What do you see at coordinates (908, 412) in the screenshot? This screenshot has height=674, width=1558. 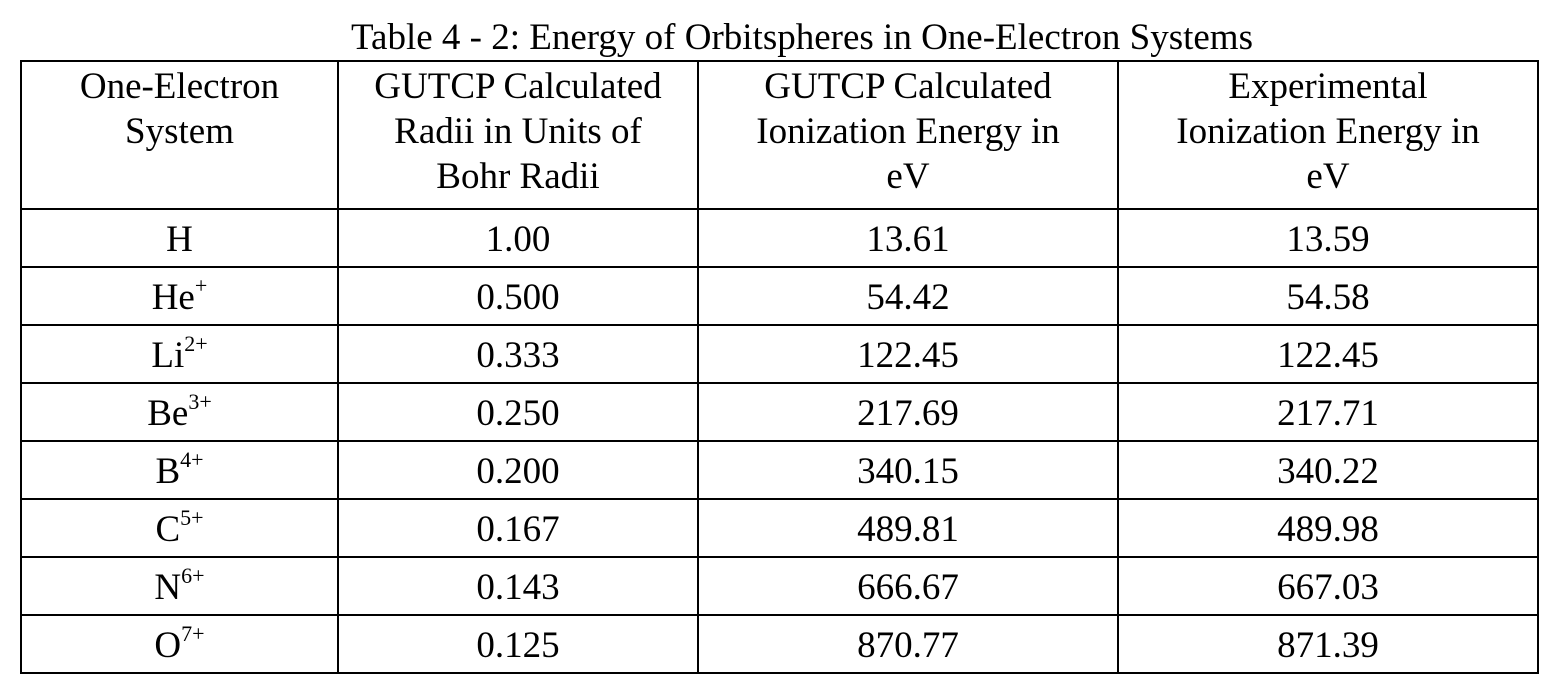 I see `calculated-energy-cell: 217.69` at bounding box center [908, 412].